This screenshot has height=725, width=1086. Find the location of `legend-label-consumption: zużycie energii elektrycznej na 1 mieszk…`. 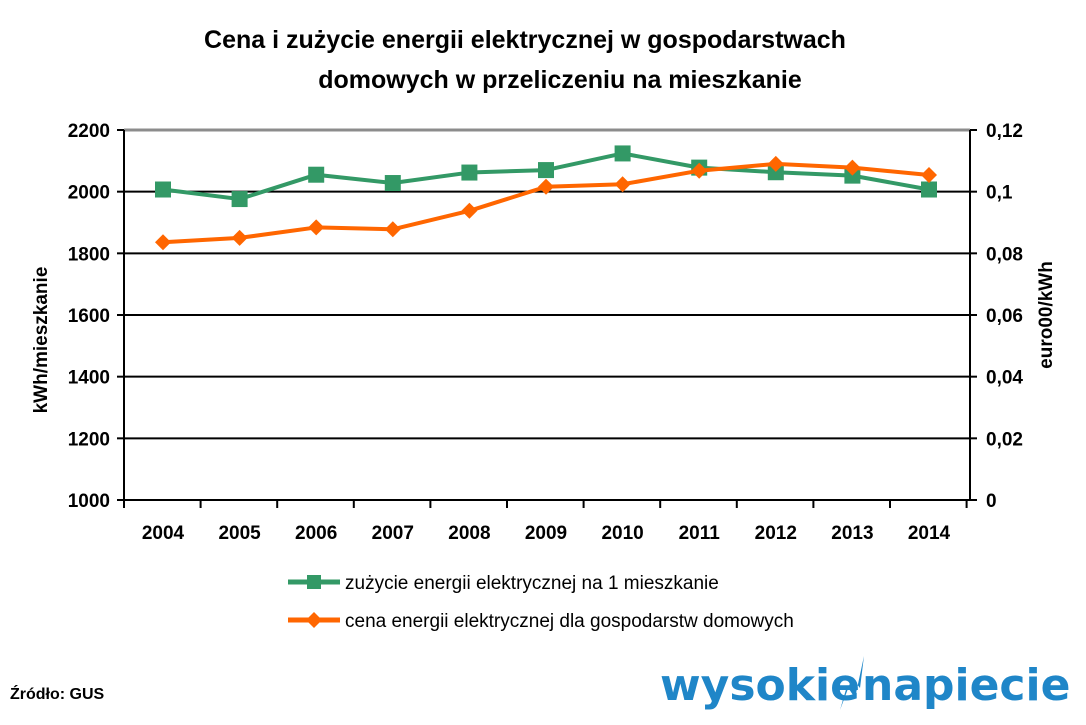

legend-label-consumption: zużycie energii elektrycznej na 1 mieszk… is located at coordinates (532, 583).